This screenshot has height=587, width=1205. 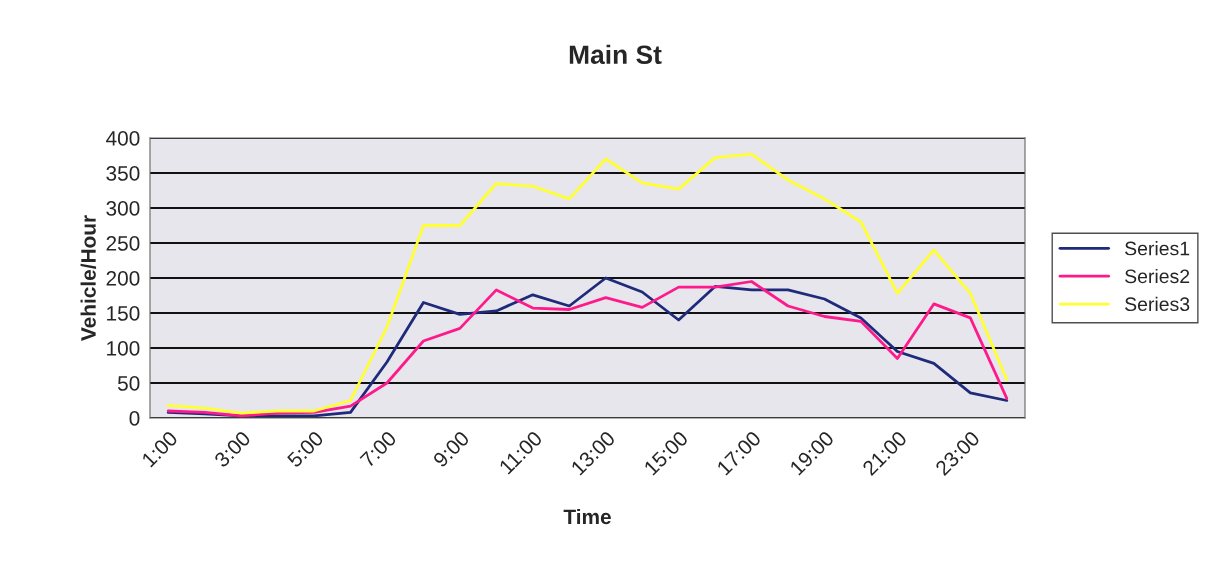 What do you see at coordinates (615, 54) in the screenshot?
I see `chart-title: Main St` at bounding box center [615, 54].